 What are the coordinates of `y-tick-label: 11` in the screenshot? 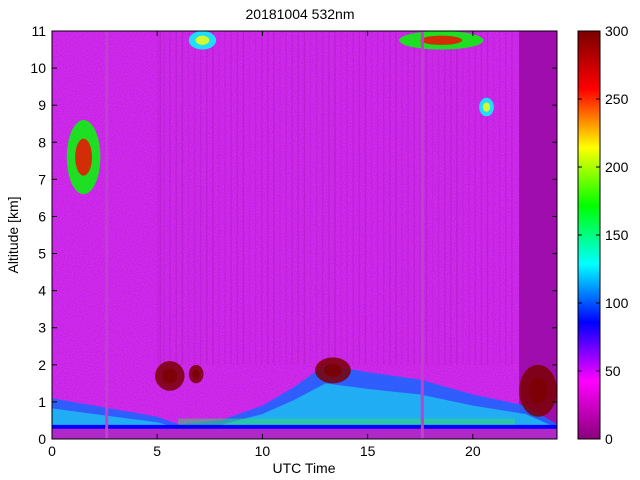 It's located at (38, 31).